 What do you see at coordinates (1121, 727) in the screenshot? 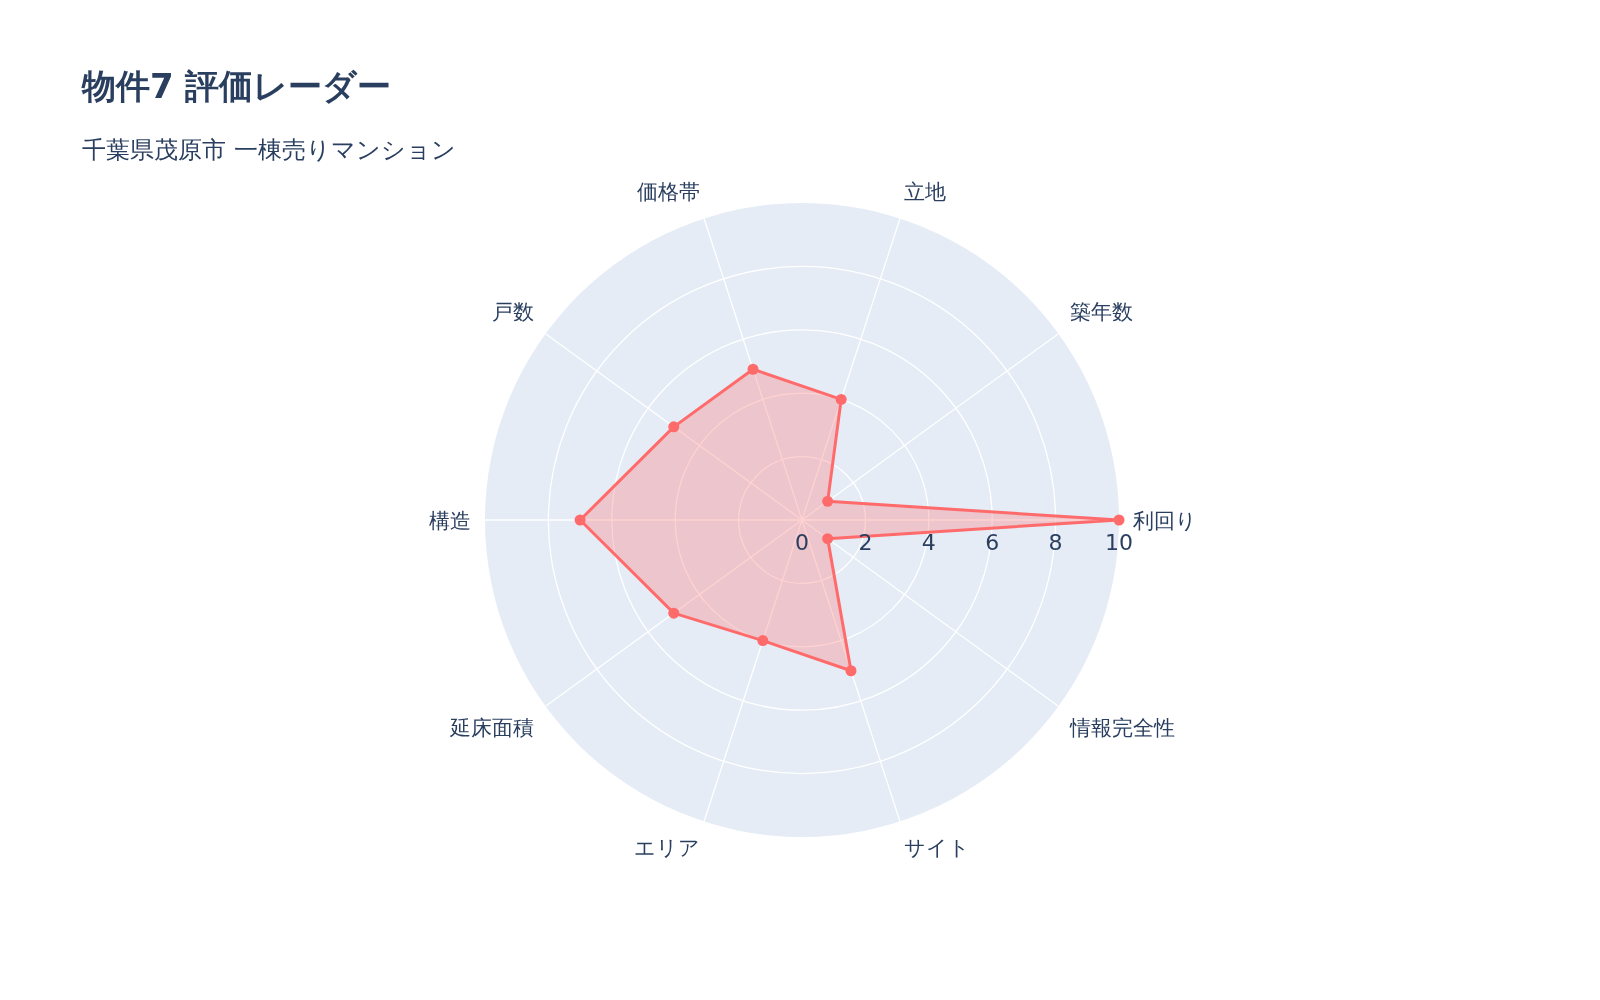
I see `spoke-label: 情報完全性` at bounding box center [1121, 727].